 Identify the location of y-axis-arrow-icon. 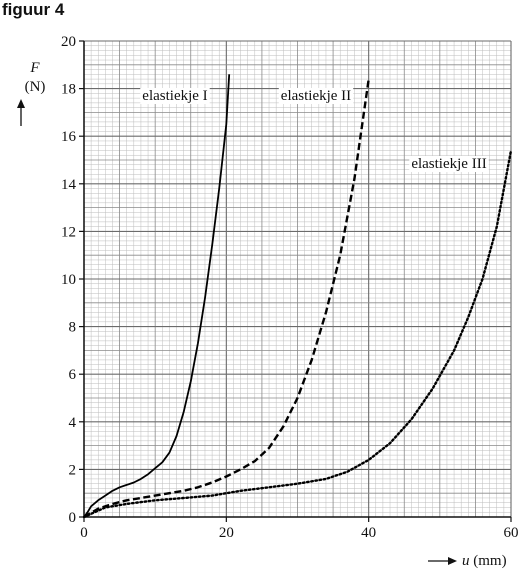
(21, 112).